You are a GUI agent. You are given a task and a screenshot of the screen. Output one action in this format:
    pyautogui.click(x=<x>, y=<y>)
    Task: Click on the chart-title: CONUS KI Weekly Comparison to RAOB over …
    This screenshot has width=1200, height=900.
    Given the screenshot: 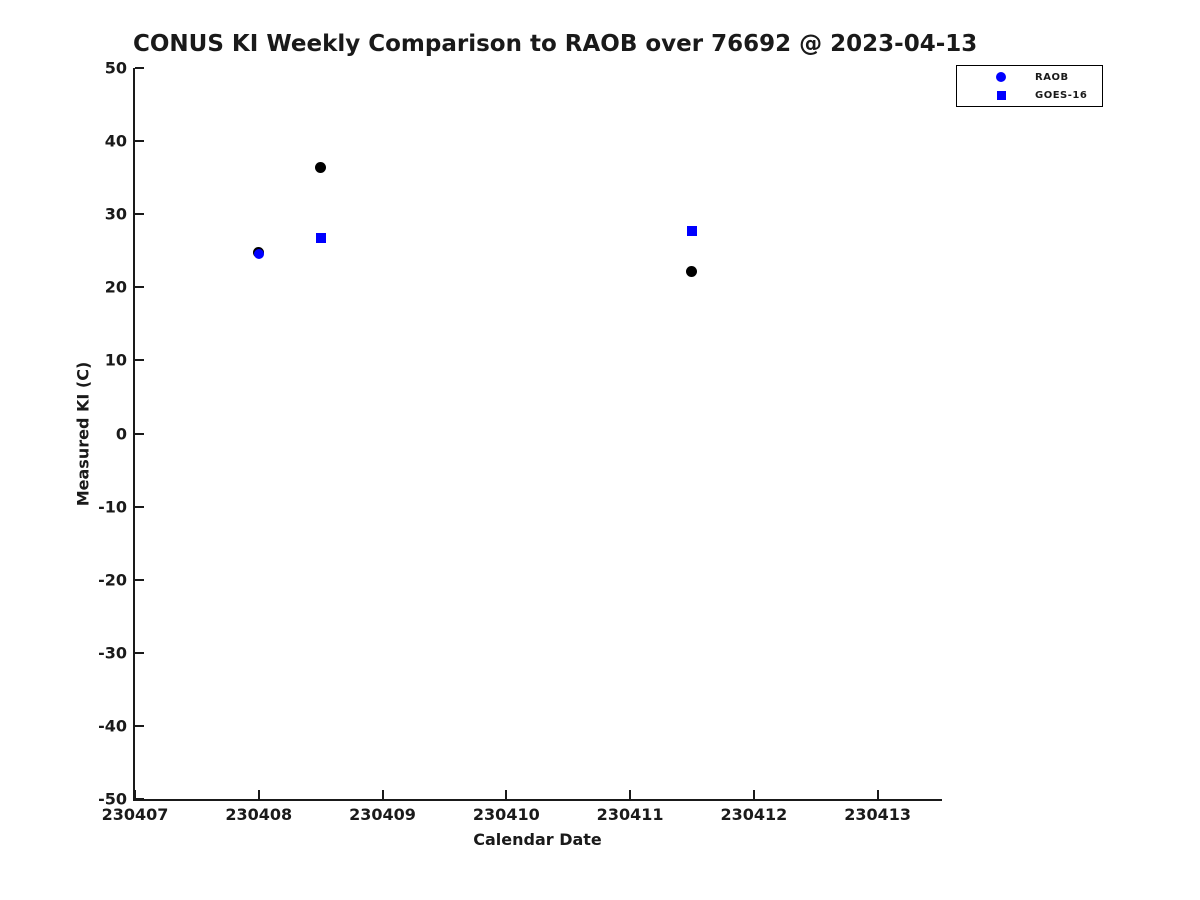 What is the action you would take?
    pyautogui.click(x=555, y=44)
    